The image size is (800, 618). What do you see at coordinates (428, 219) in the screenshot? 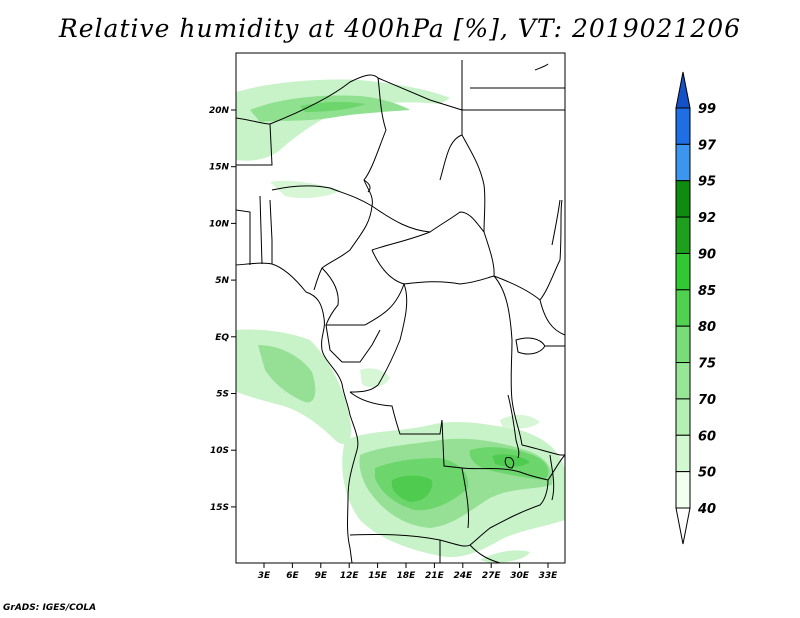
I see `border-chad-car` at bounding box center [428, 219].